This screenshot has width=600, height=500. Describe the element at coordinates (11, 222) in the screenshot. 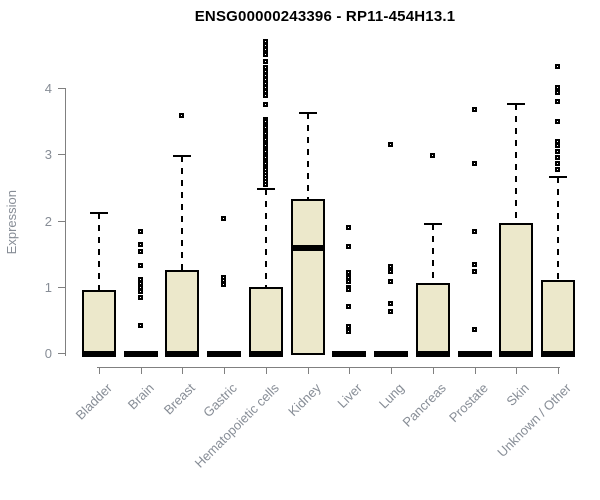

I see `y-axis-label: Expression` at that location.